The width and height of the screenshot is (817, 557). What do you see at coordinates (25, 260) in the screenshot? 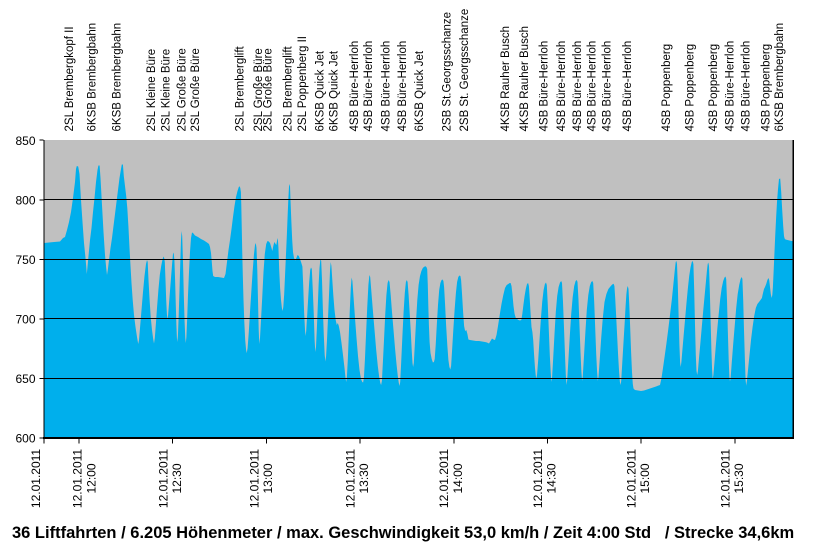
I see `svg-text: 750` at bounding box center [25, 260].